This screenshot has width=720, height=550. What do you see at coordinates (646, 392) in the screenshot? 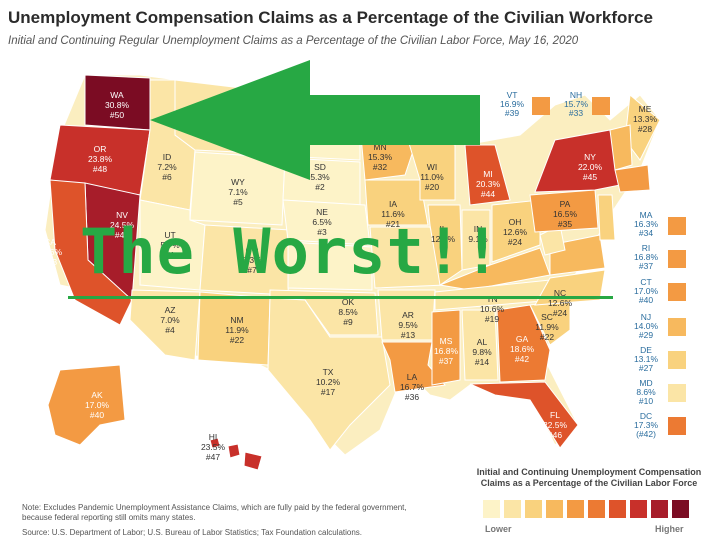
I see `ne-label-md: MD 8.6% #10` at bounding box center [646, 392].